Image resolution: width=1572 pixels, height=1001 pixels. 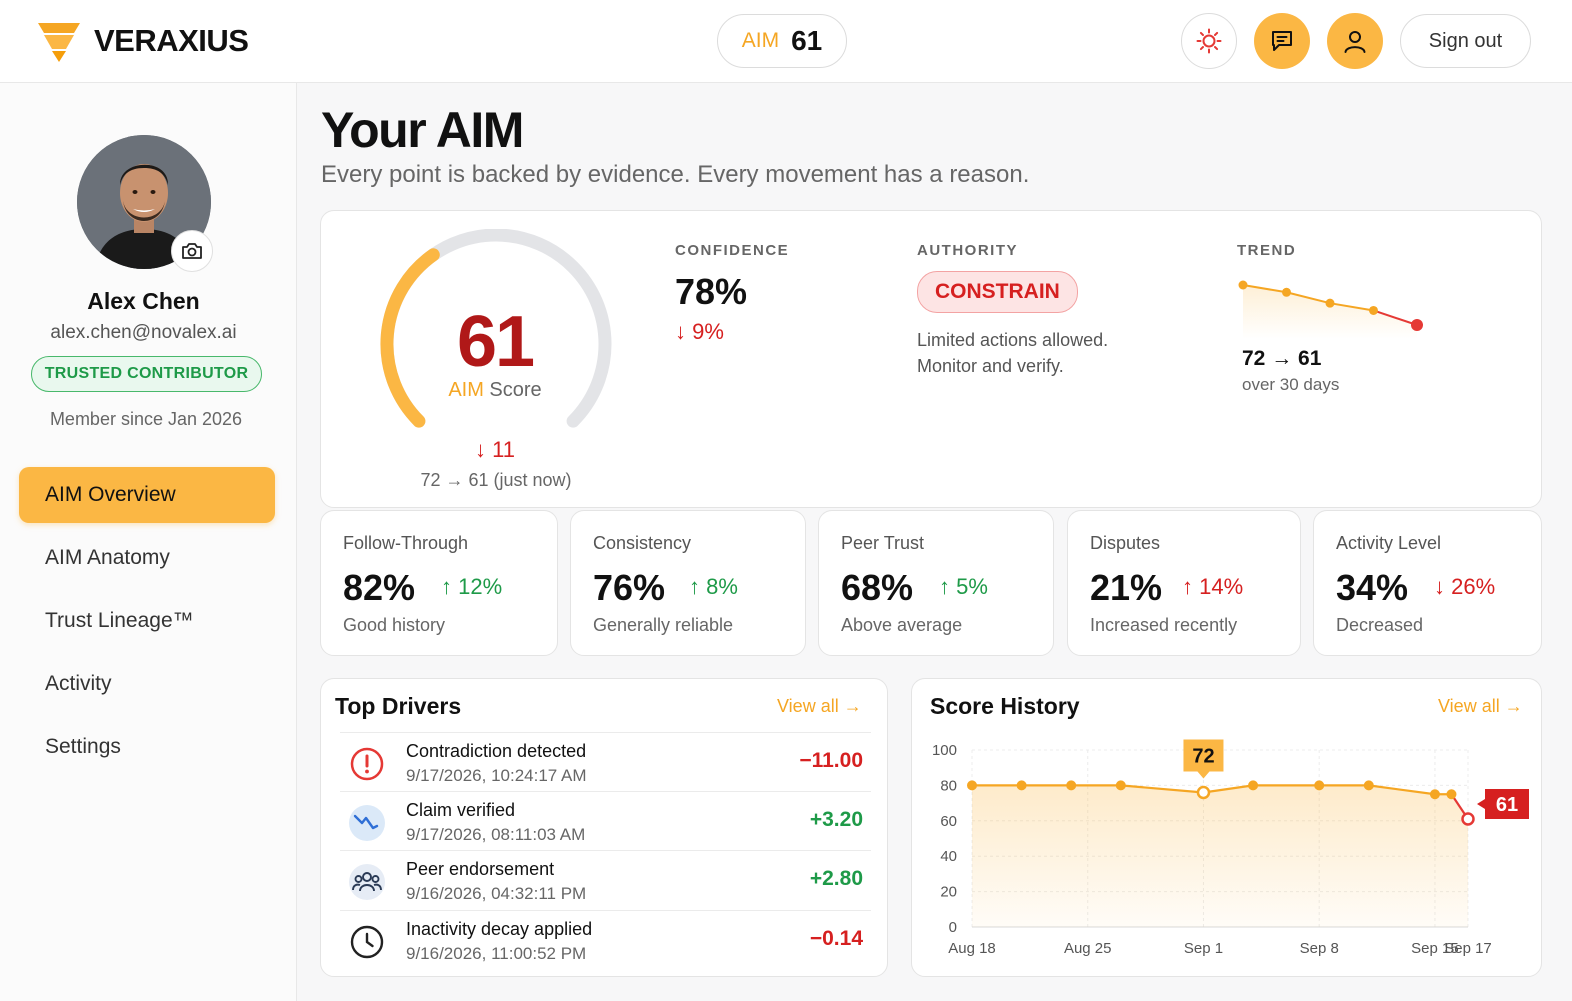 I want to click on trend-area, so click(x=1330, y=312).